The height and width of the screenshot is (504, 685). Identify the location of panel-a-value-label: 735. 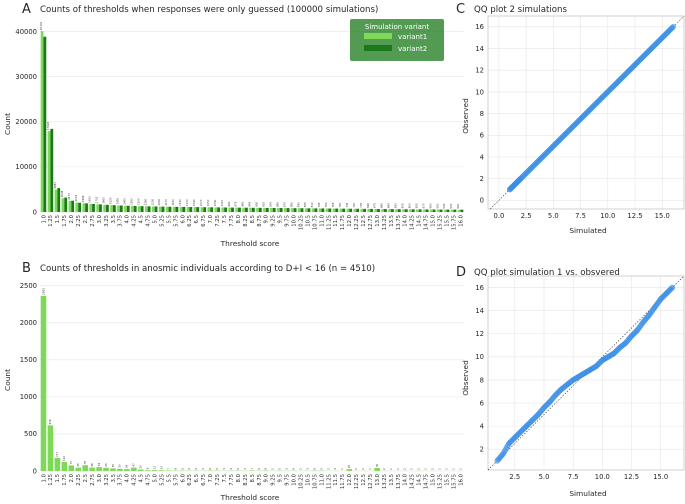
(347, 204).